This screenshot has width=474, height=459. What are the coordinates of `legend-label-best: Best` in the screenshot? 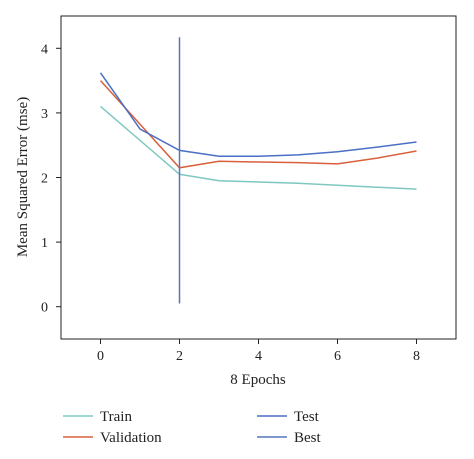 It's located at (308, 438).